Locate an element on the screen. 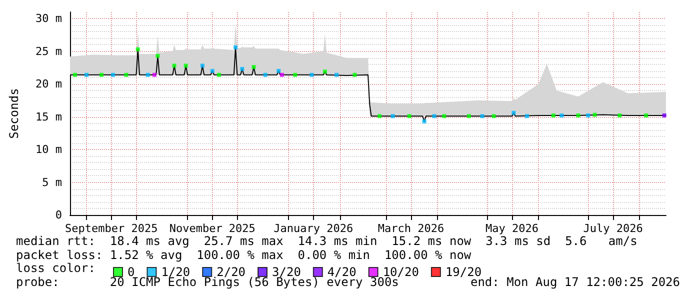 This screenshot has height=297, width=697. y-tick-label: 25 m is located at coordinates (49, 51).